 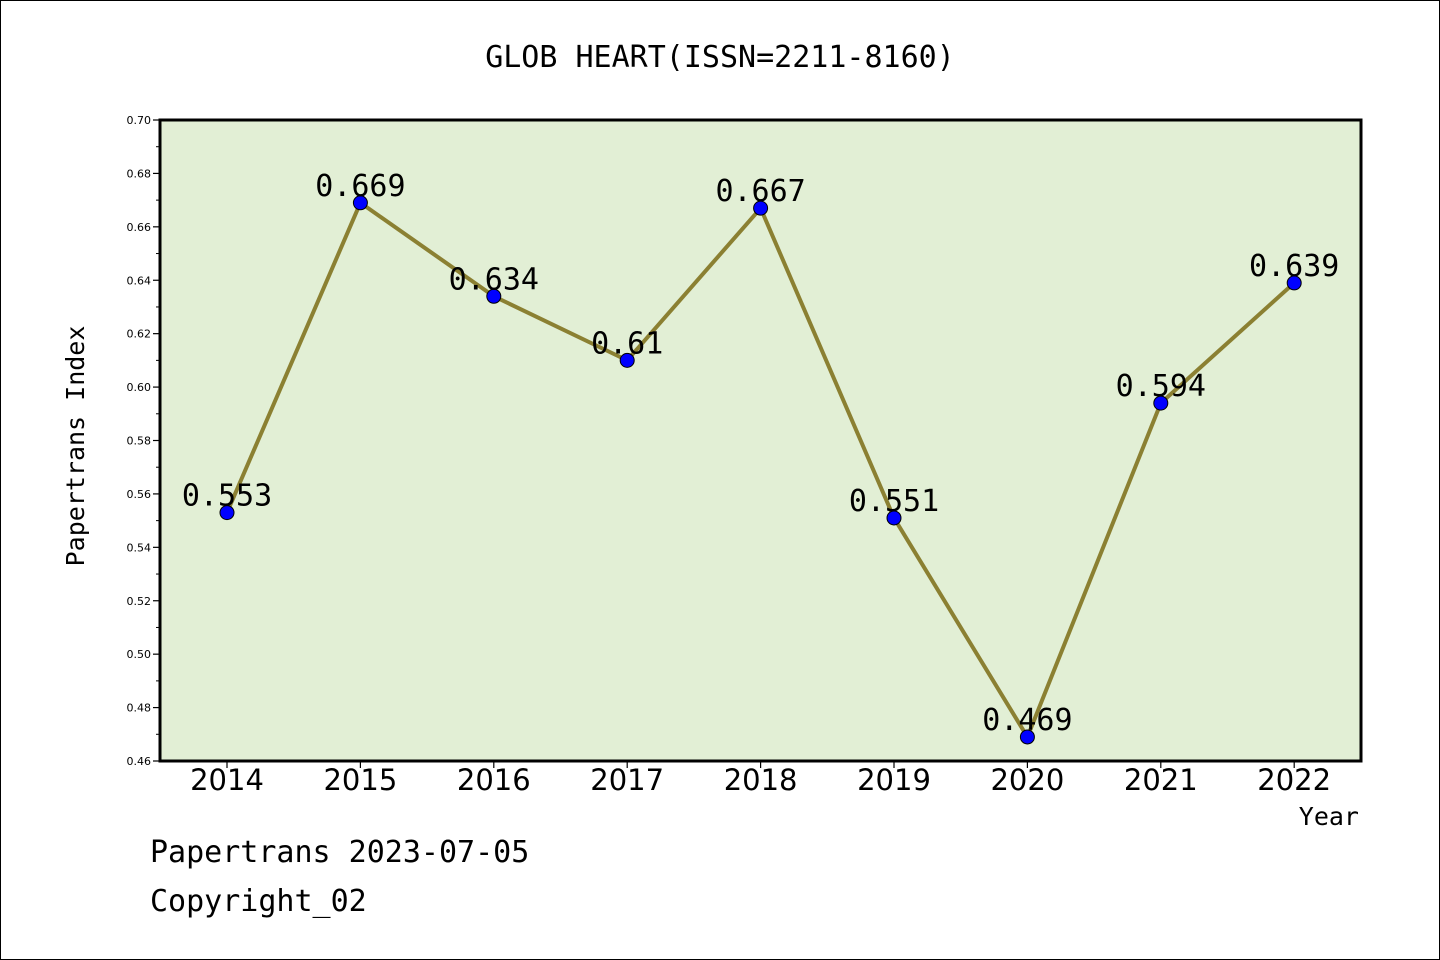 What do you see at coordinates (139, 601) in the screenshot?
I see `y-tick-label: 0.52` at bounding box center [139, 601].